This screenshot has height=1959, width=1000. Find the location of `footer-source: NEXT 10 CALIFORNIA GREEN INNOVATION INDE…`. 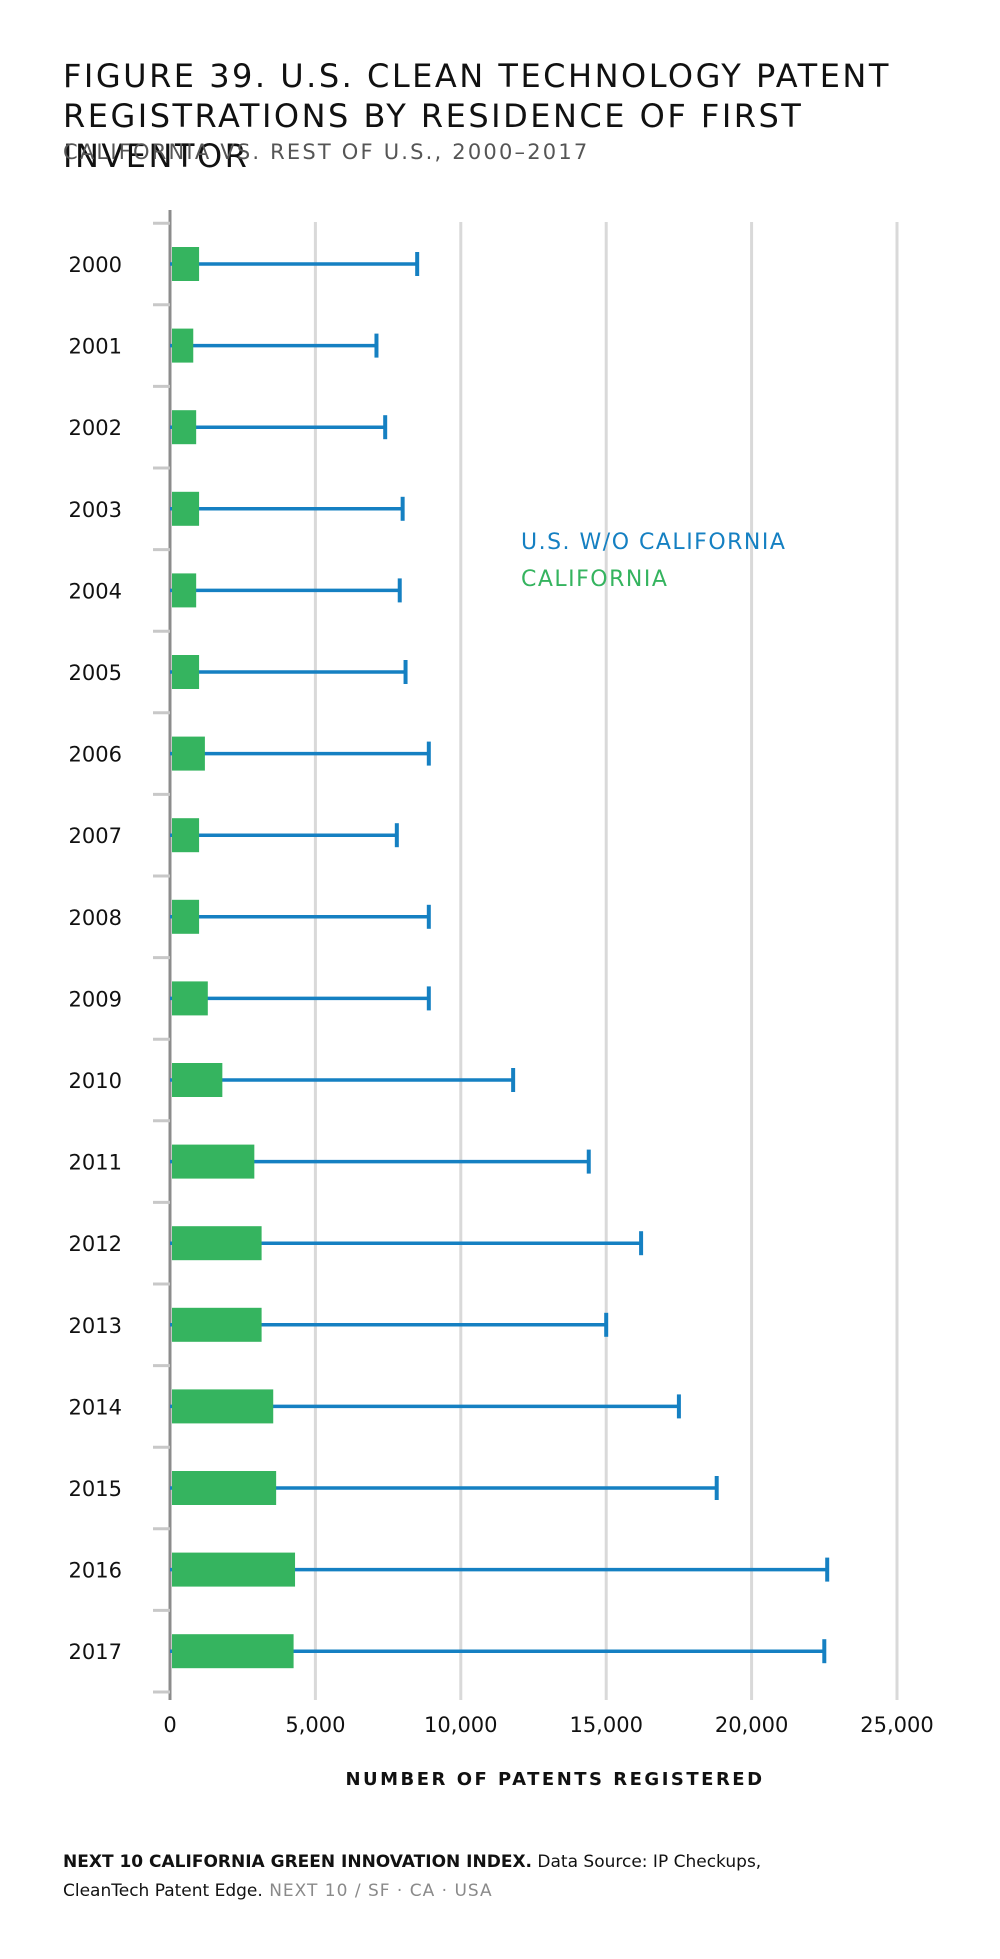

footer-source: NEXT 10 CALIFORNIA GREEN INNOVATION INDE… is located at coordinates (513, 1877).